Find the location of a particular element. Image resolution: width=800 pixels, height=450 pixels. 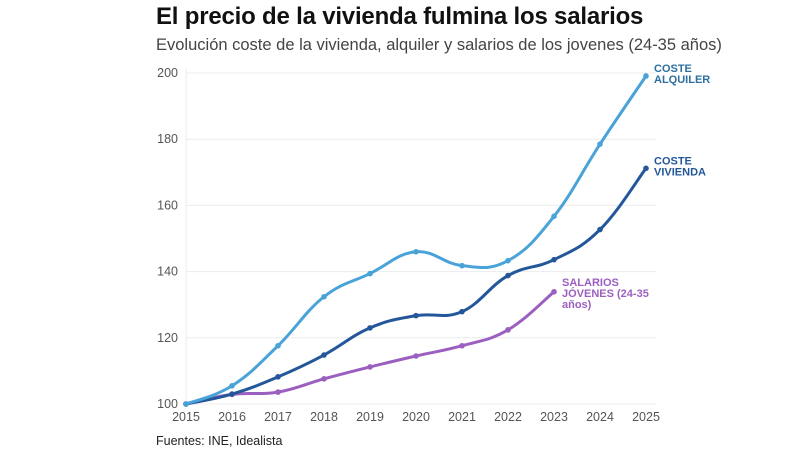

y-axis: 100 120 140 160 180 200 is located at coordinates (167, 238).